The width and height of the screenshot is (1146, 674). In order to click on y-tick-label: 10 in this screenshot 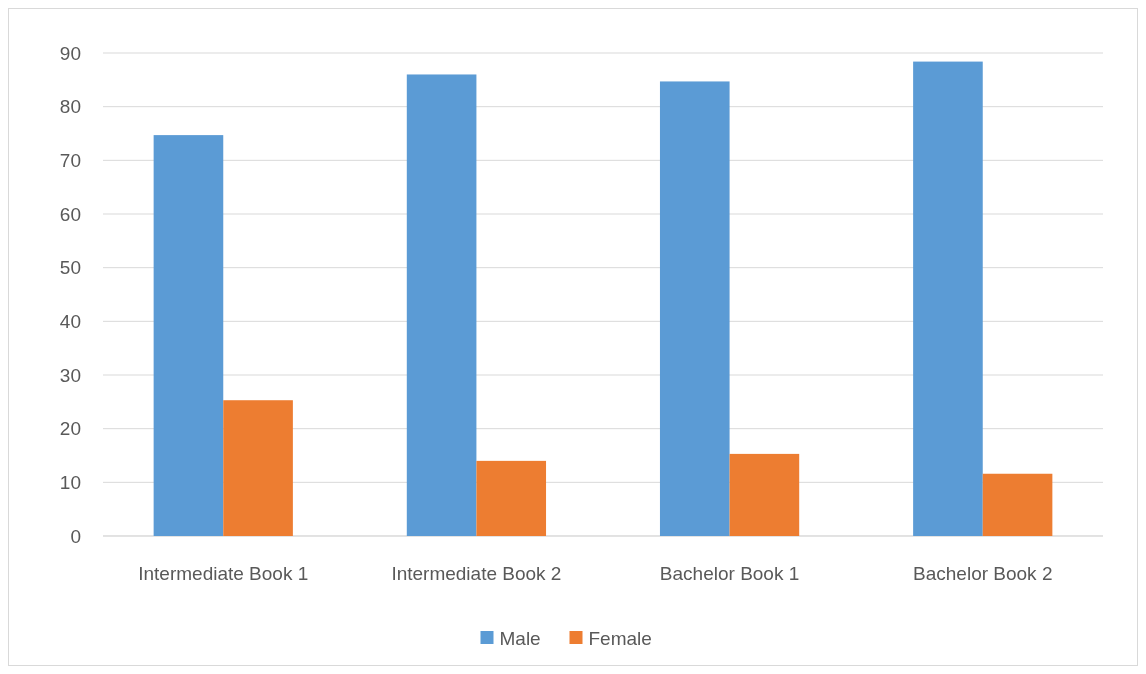, I will do `click(70, 482)`.